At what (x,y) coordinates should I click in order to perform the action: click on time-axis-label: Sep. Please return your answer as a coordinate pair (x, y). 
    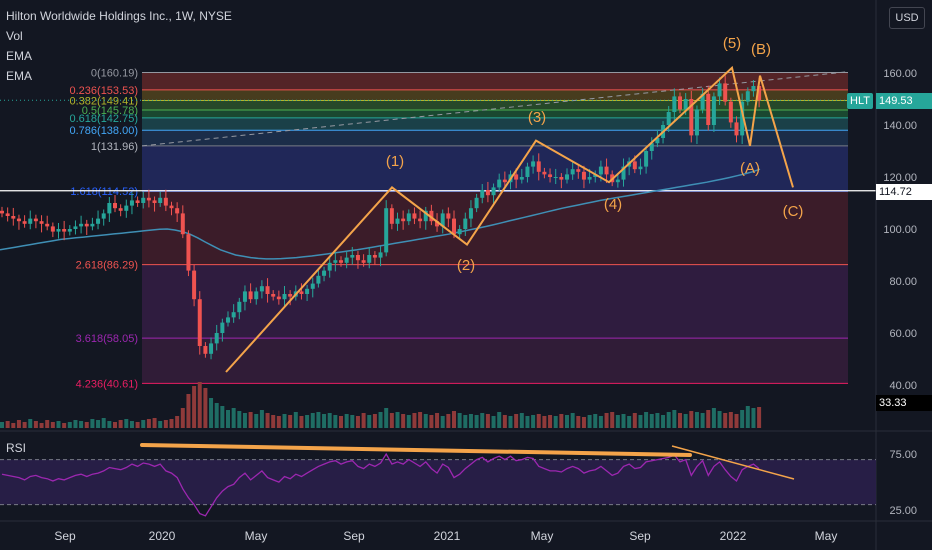
    Looking at the image, I should click on (354, 536).